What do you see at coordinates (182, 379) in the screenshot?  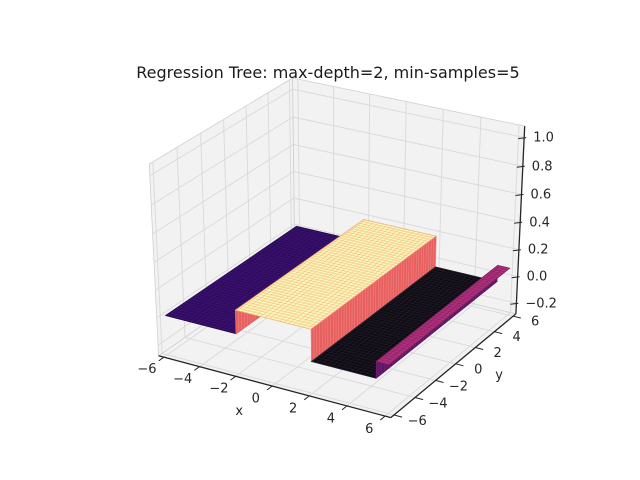 I see `x-tick-label: −4` at bounding box center [182, 379].